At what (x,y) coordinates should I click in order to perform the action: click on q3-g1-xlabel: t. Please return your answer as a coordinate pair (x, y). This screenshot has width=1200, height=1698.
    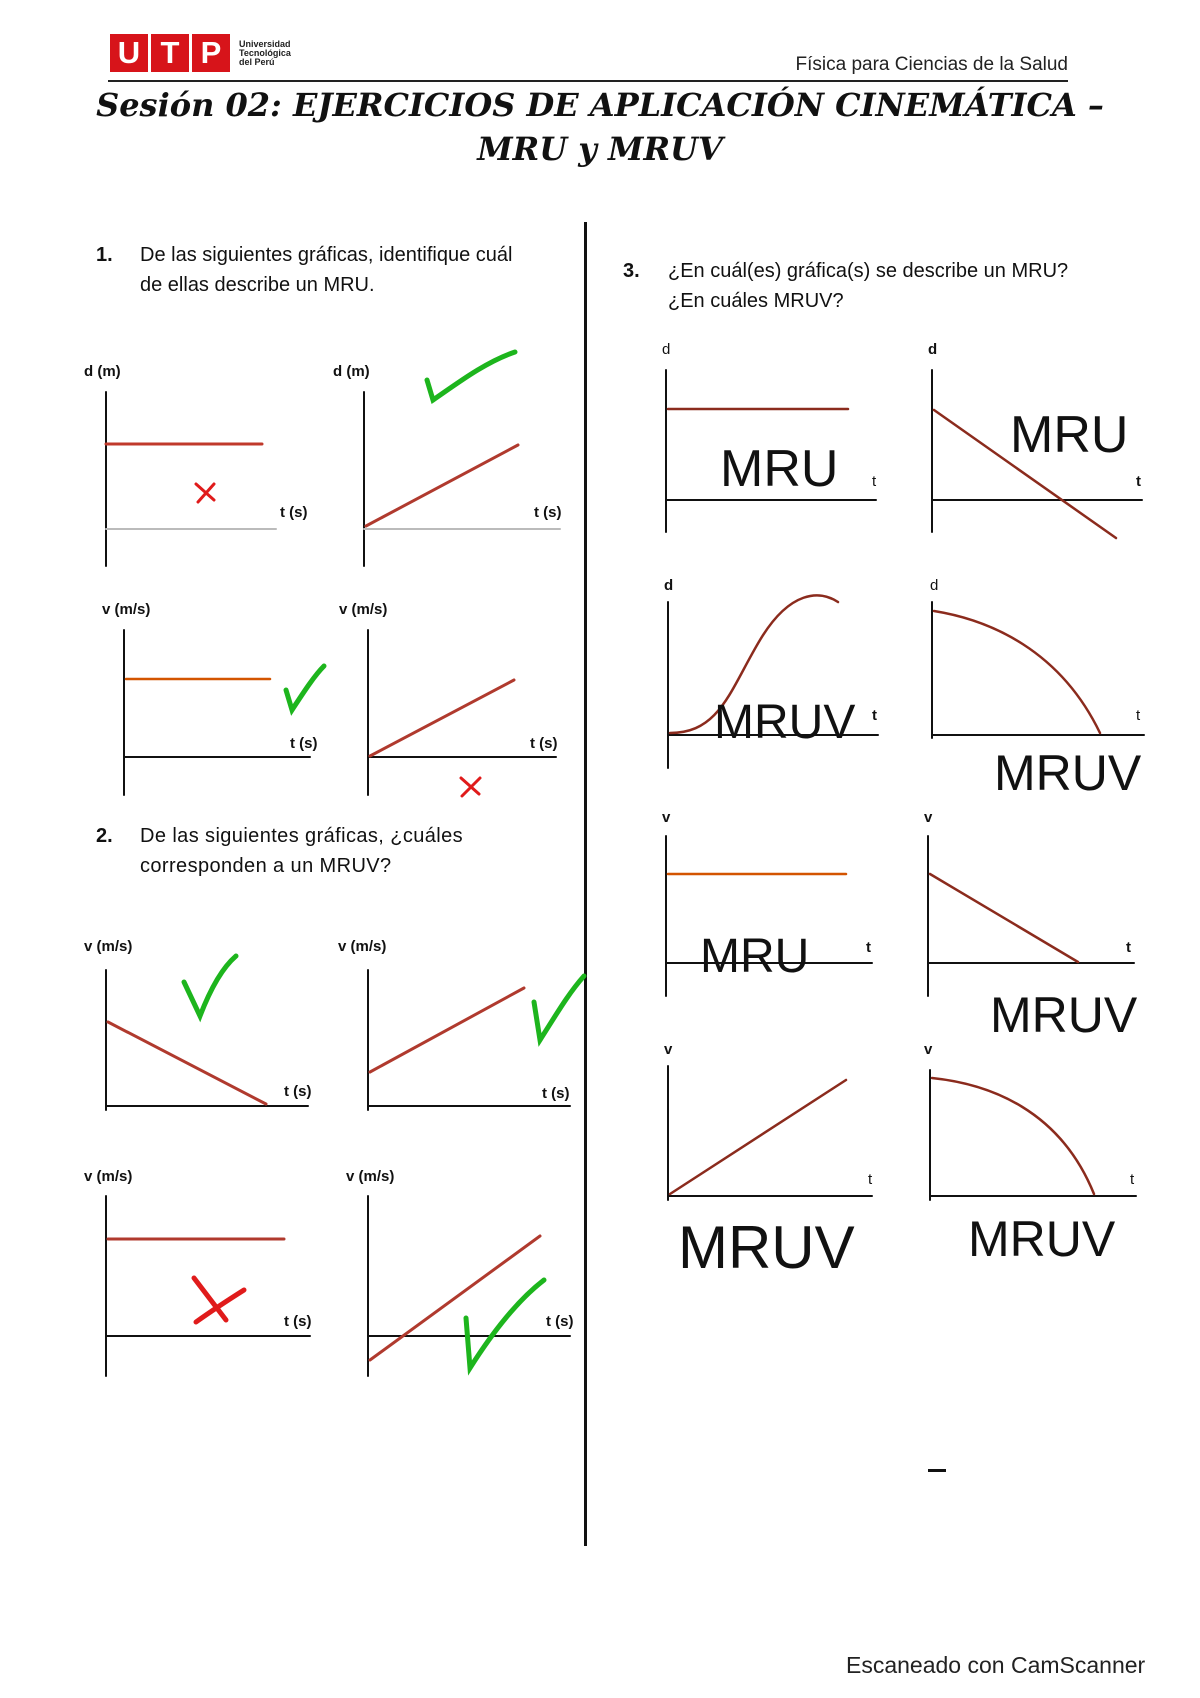
    Looking at the image, I should click on (874, 481).